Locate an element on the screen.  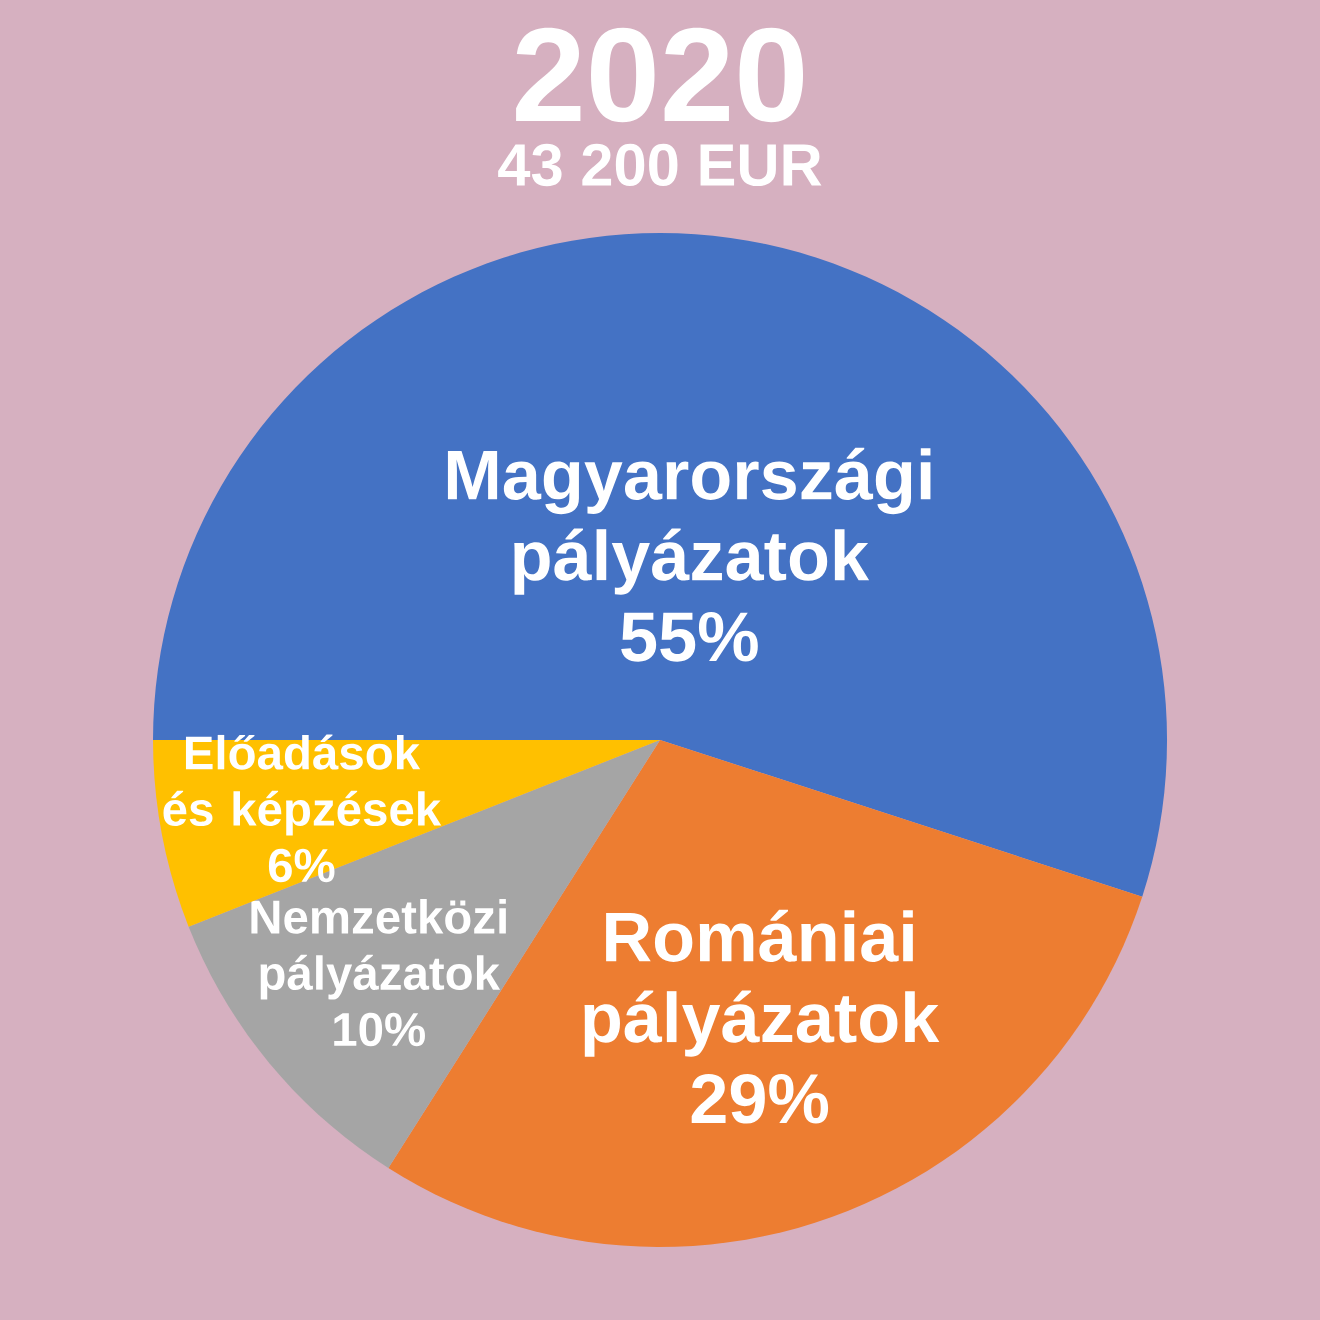
data-label: 55% is located at coordinates (689, 637).